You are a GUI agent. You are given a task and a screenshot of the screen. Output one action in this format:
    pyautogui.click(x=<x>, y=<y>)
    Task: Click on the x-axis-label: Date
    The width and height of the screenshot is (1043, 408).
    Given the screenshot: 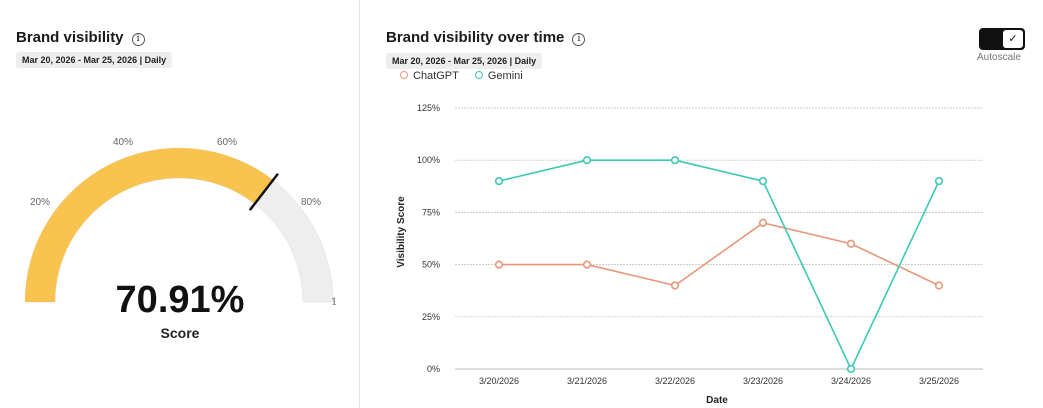 What is the action you would take?
    pyautogui.click(x=717, y=400)
    